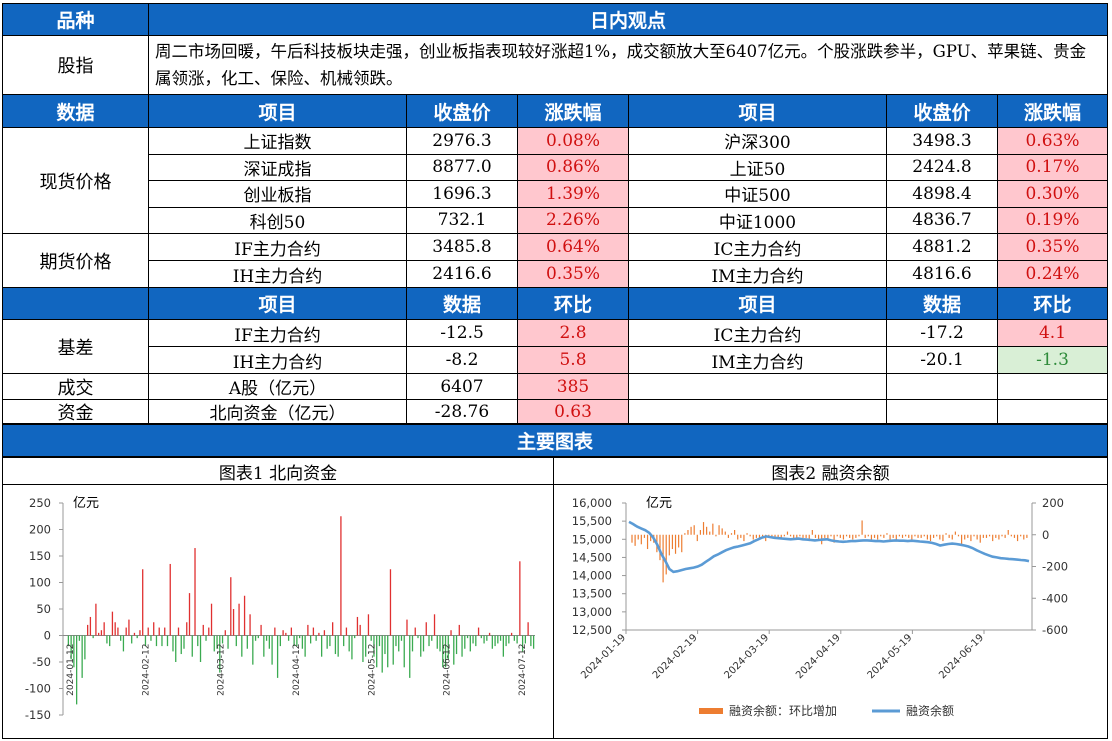  Describe the element at coordinates (659, 503) in the screenshot. I see `chart-2-ylabel: 亿元` at that location.